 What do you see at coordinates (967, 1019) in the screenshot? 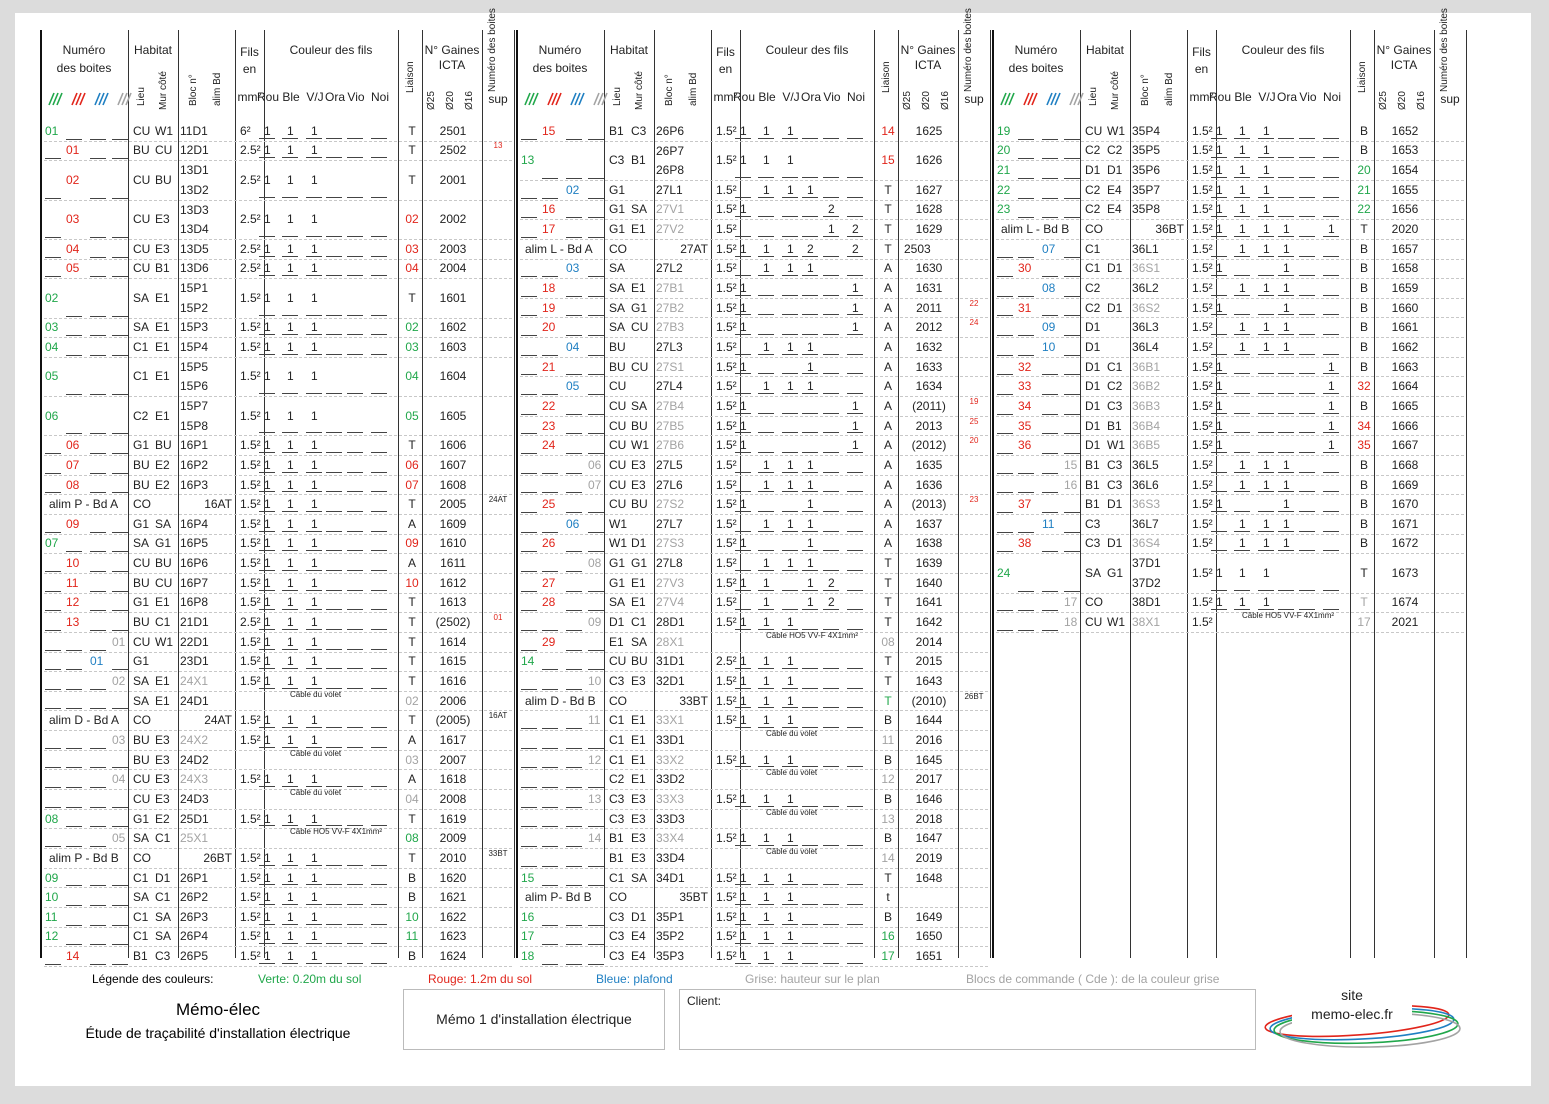
I see `client-box: Client:` at bounding box center [967, 1019].